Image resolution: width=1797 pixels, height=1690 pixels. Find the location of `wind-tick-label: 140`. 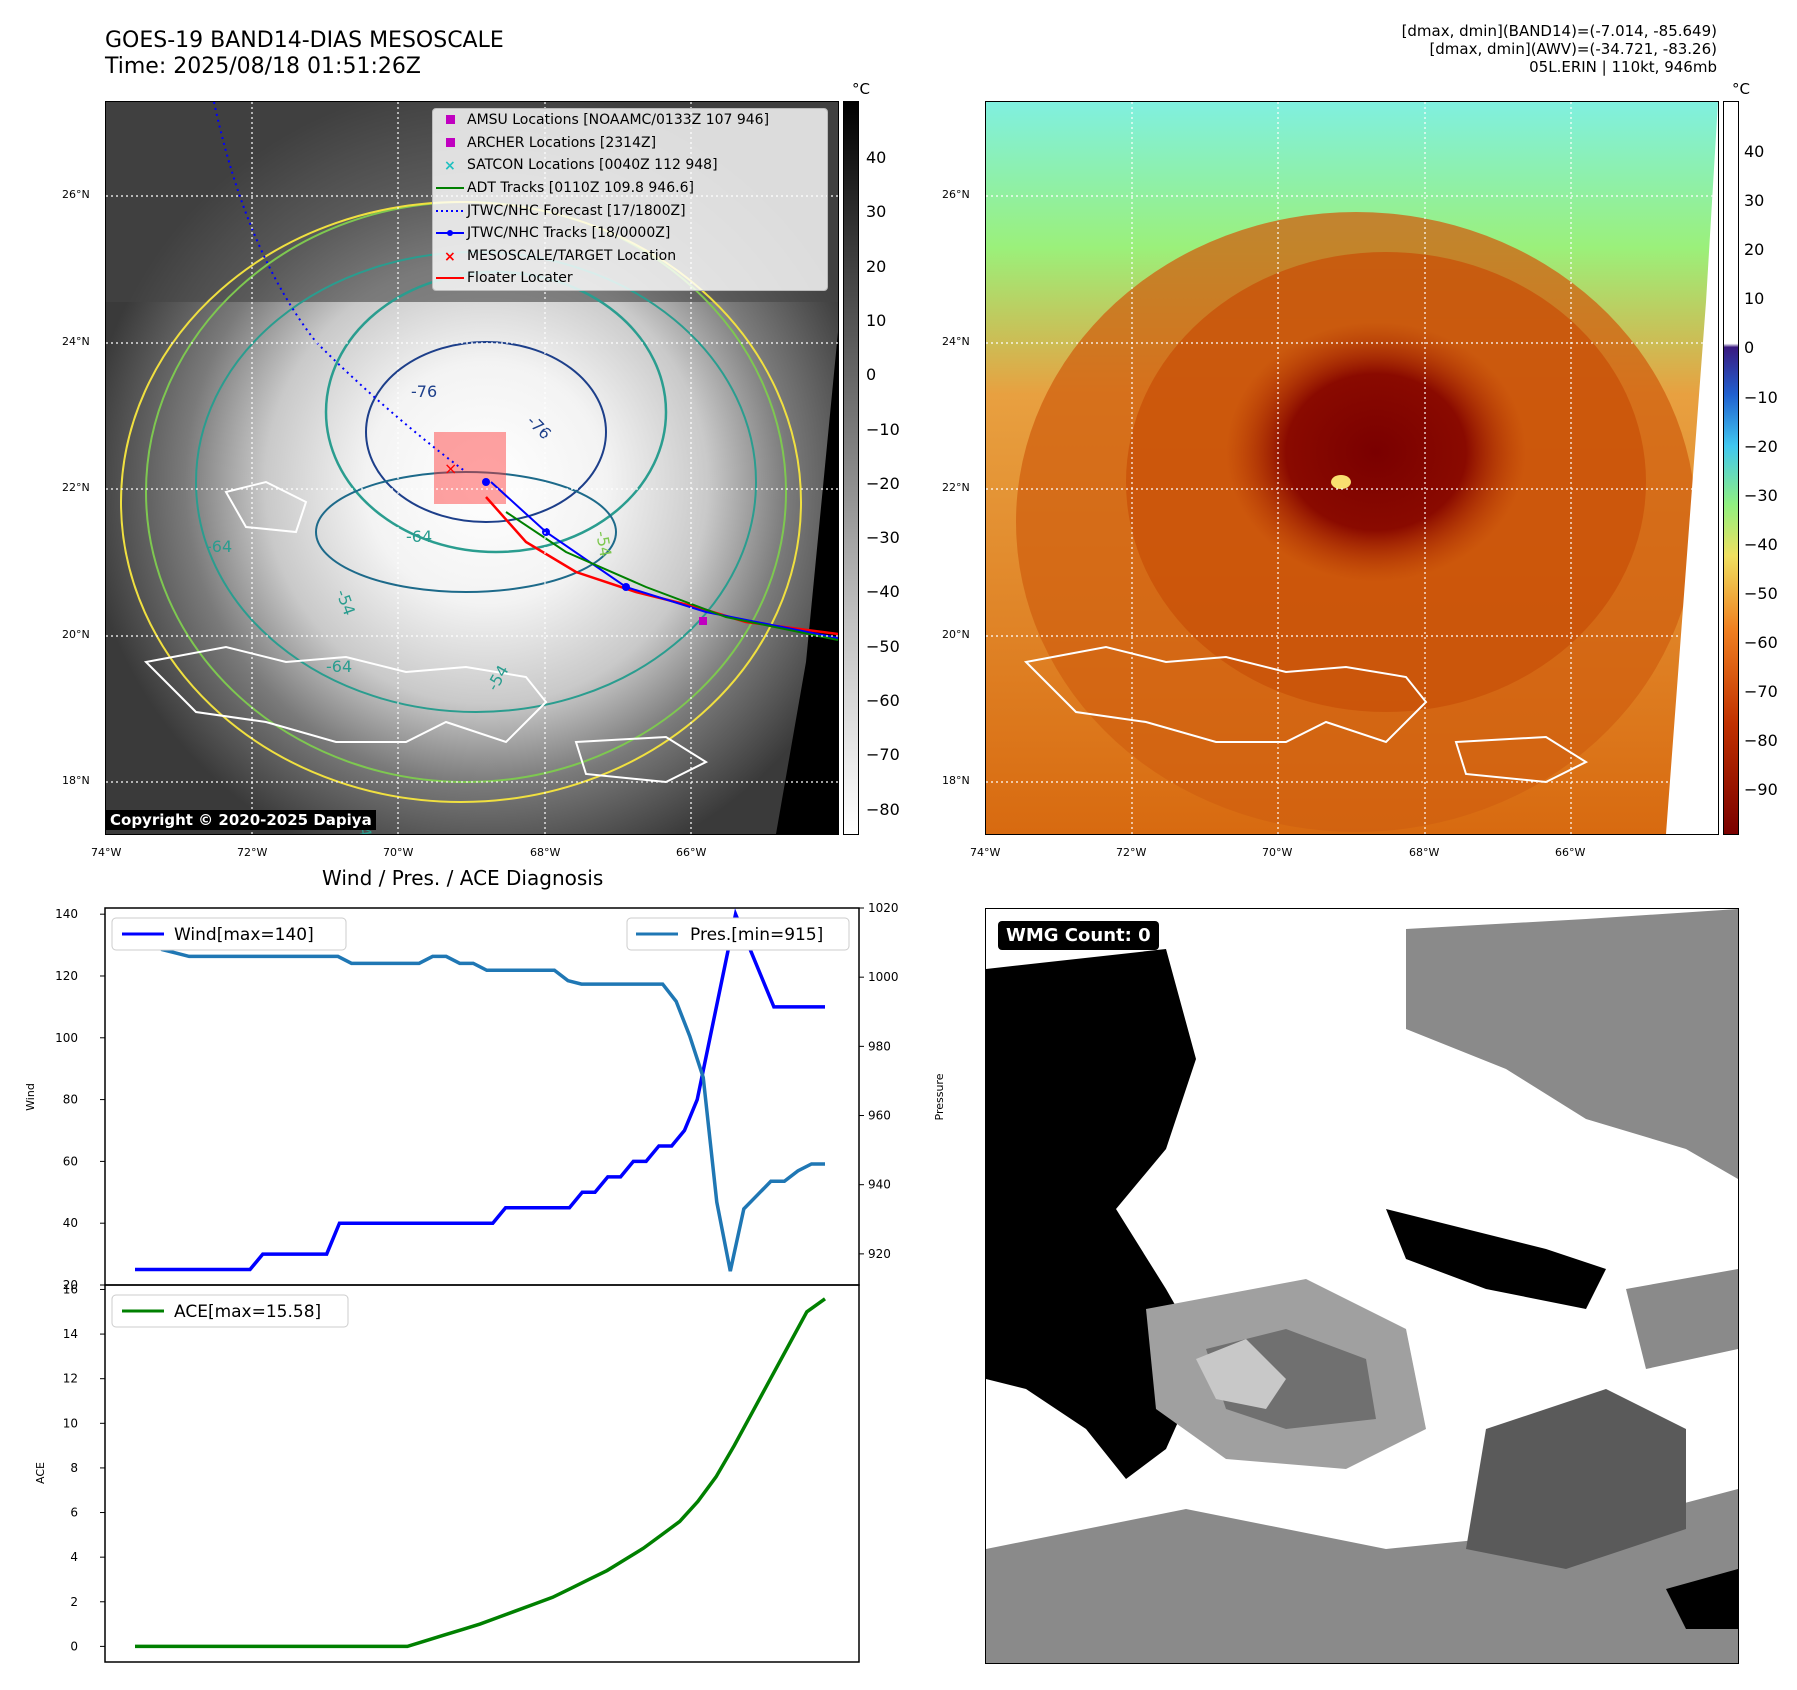

wind-tick-label: 140 is located at coordinates (66, 914).